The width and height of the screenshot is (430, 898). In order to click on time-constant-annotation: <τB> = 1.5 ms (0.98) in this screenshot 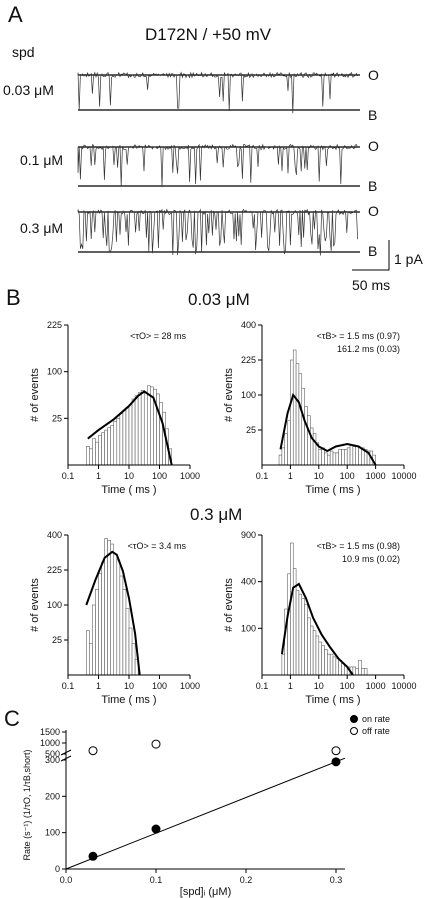, I will do `click(358, 546)`.